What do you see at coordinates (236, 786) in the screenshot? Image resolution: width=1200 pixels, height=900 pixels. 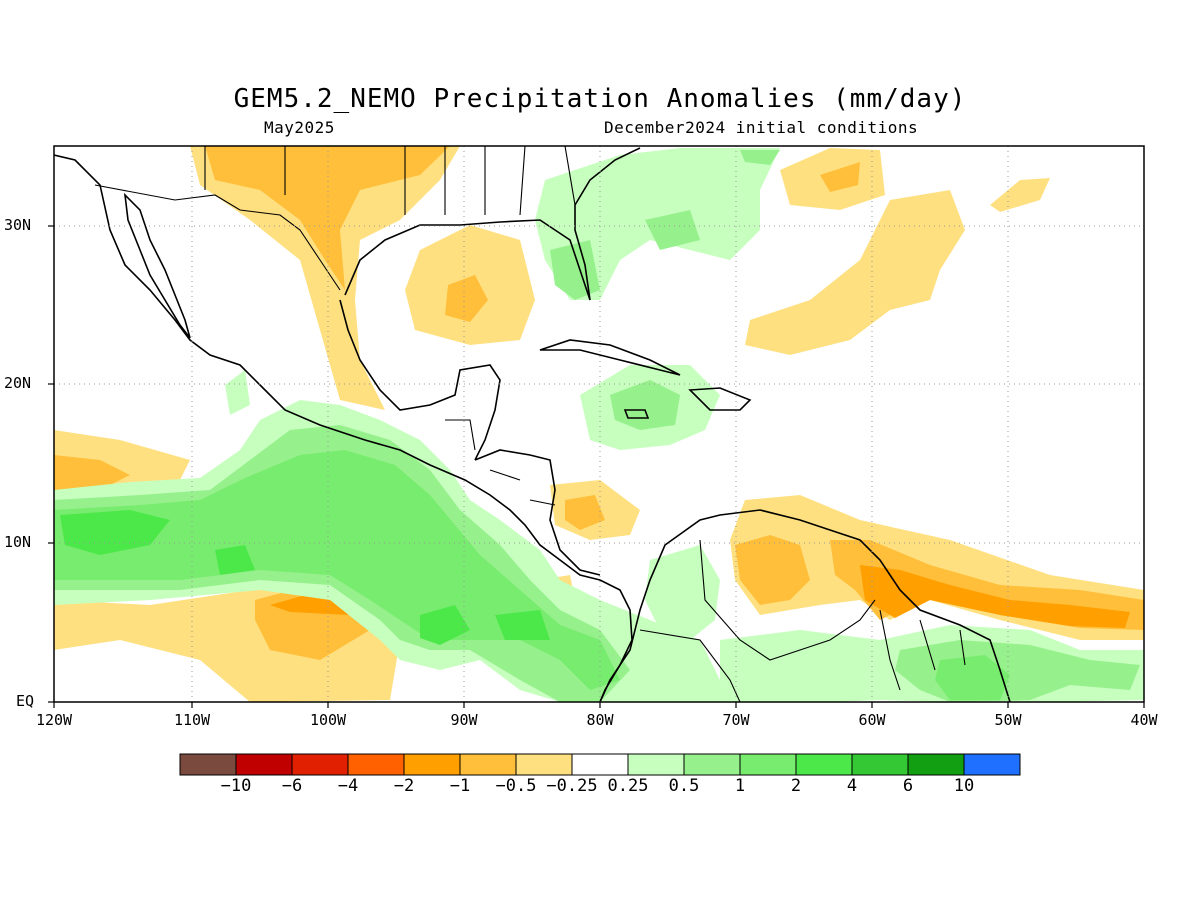 I see `colorbar-label: −10` at bounding box center [236, 786].